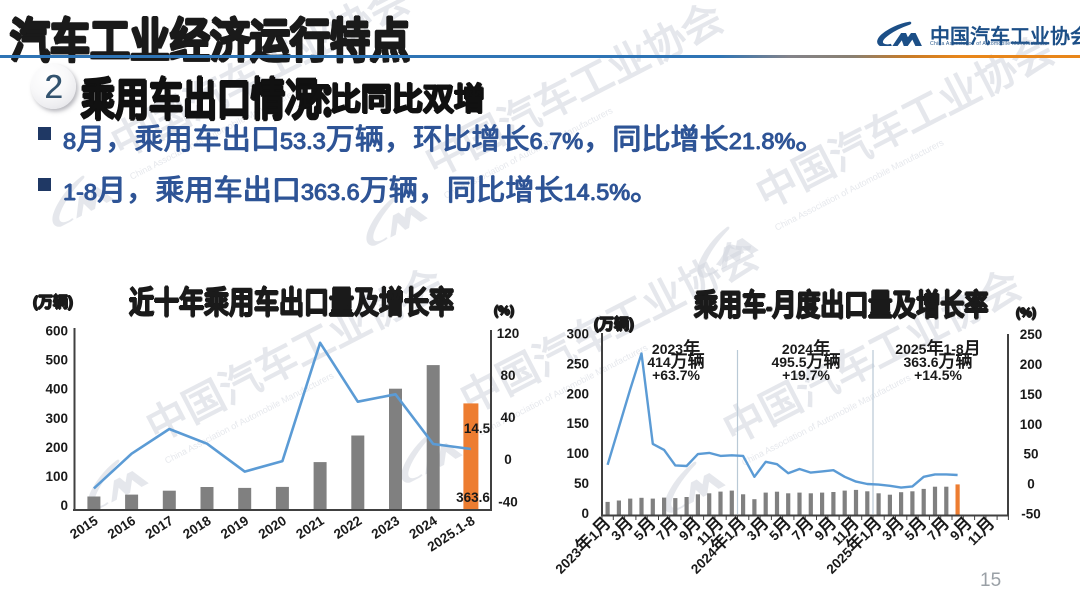 This screenshot has height=607, width=1080. Describe the element at coordinates (1031, 514) in the screenshot. I see `svg-text: -50` at that location.